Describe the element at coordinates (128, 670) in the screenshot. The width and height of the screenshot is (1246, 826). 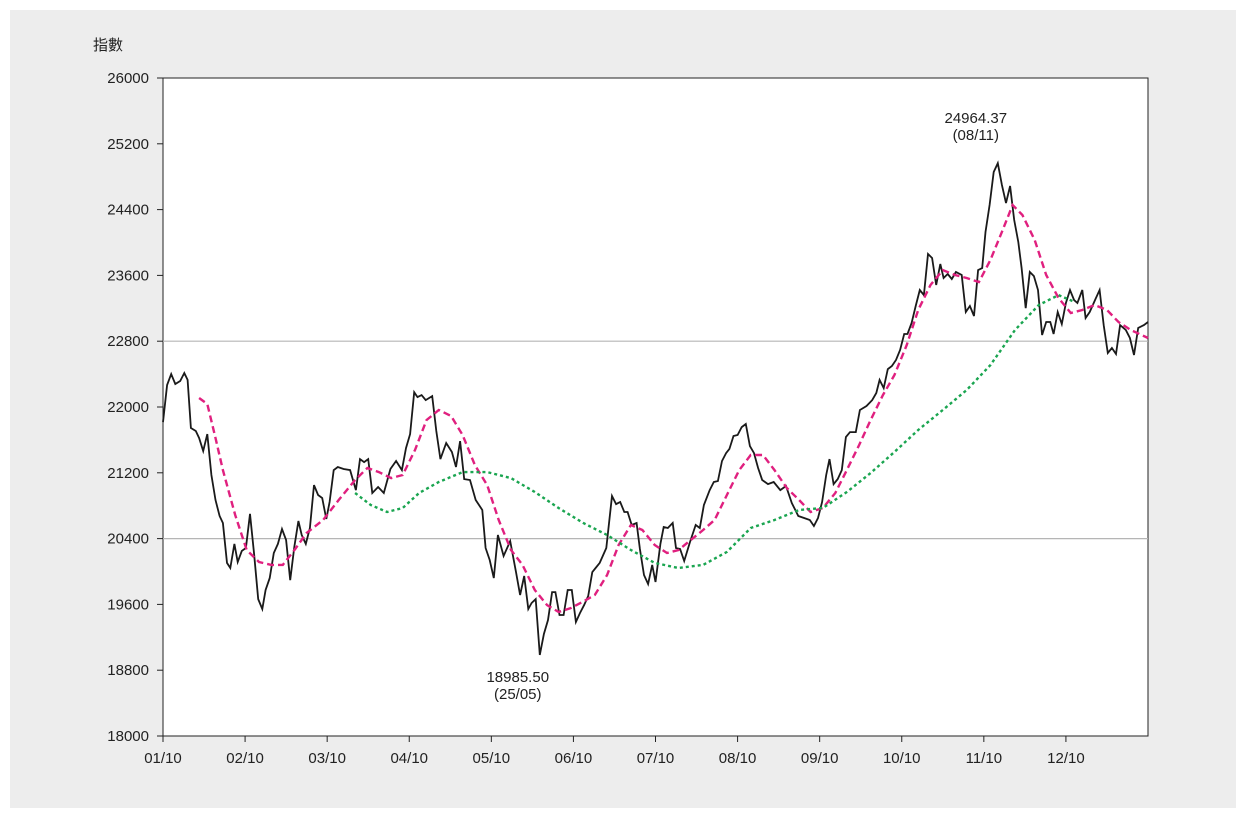
I see `y-tick-label: 18800` at that location.